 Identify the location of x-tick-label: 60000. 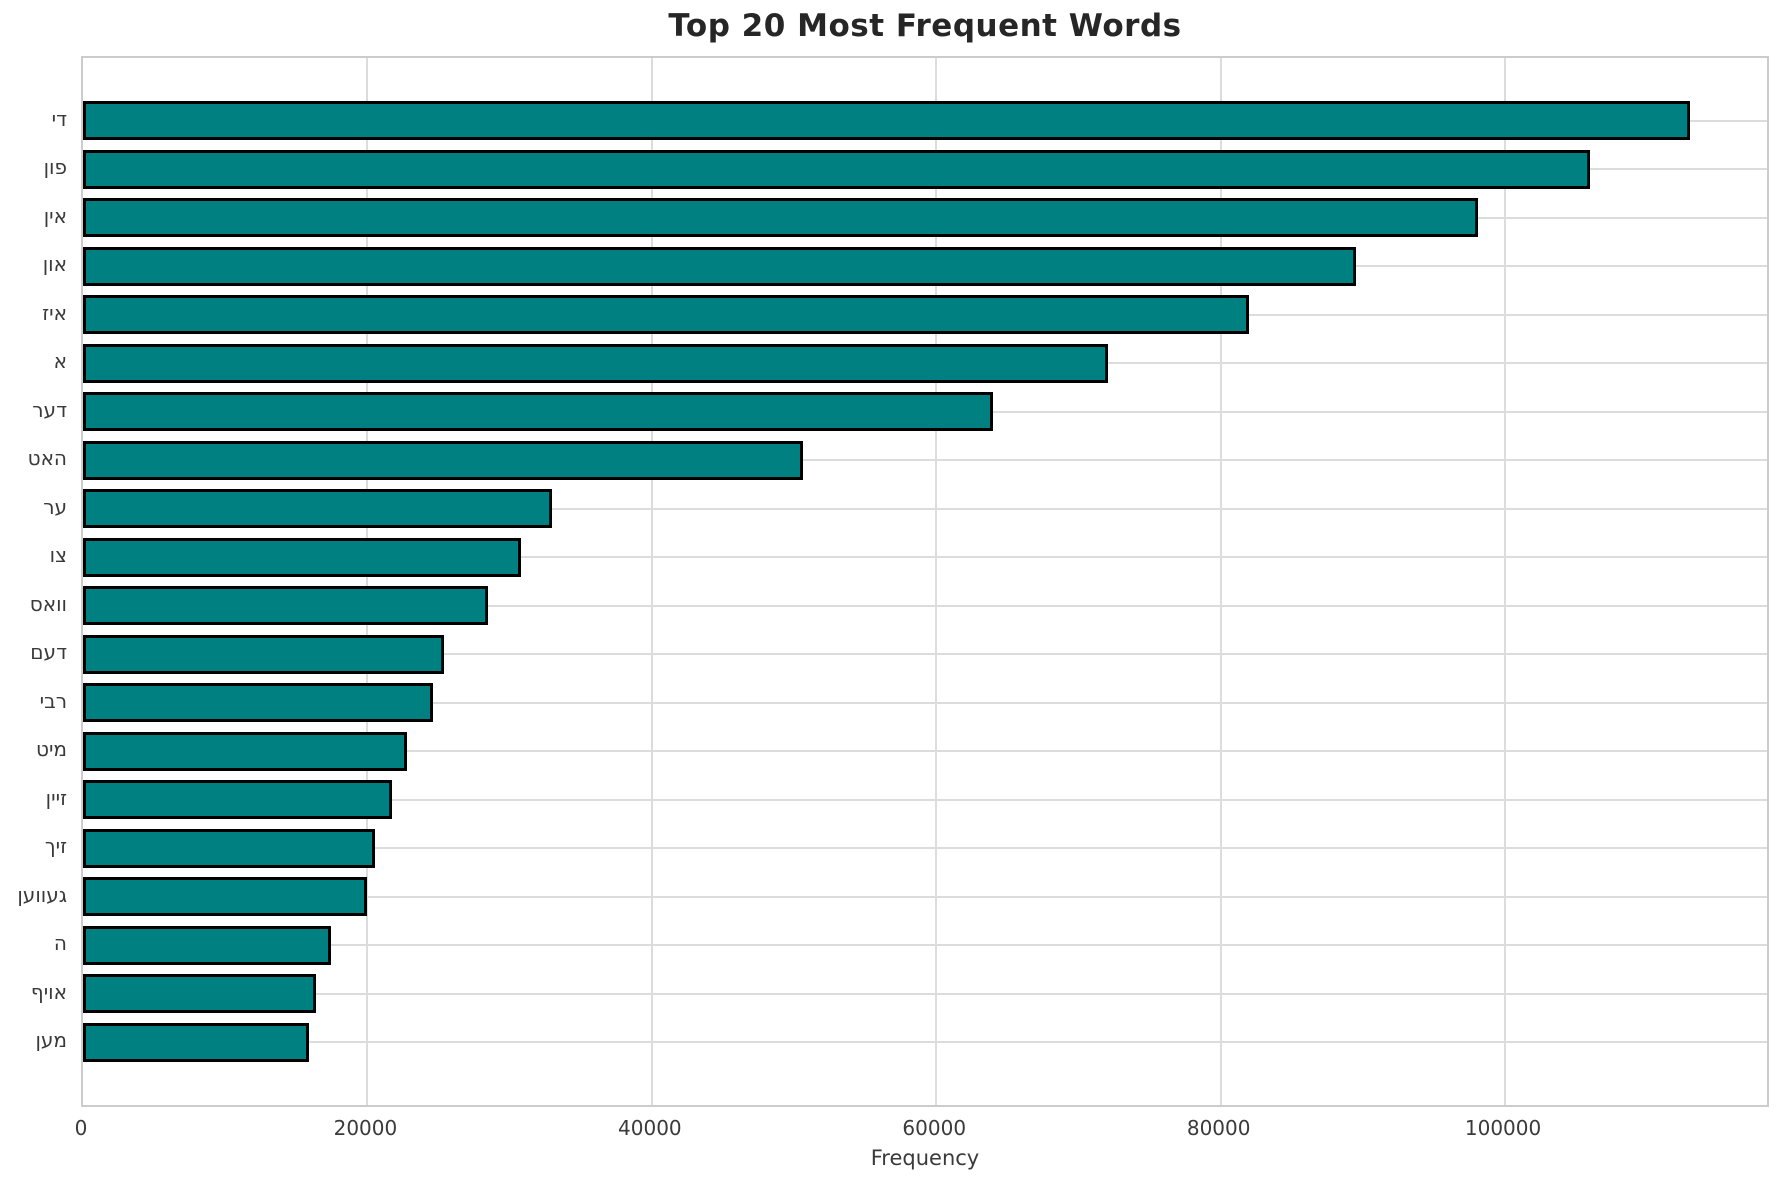
(934, 1128).